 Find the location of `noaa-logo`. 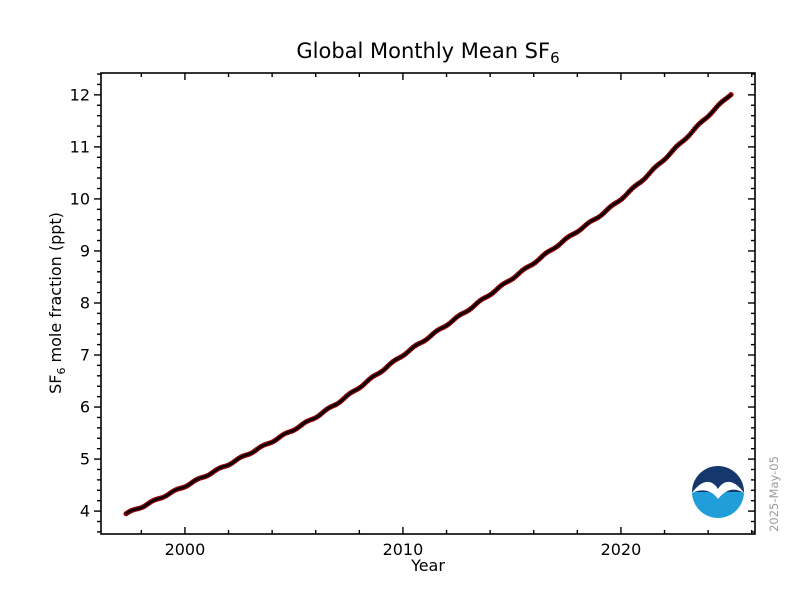

noaa-logo is located at coordinates (718, 492).